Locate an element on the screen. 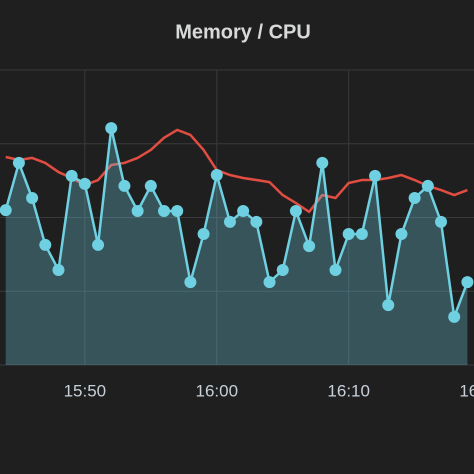 Image resolution: width=474 pixels, height=474 pixels. x-tick-label: 16:00 is located at coordinates (217, 390).